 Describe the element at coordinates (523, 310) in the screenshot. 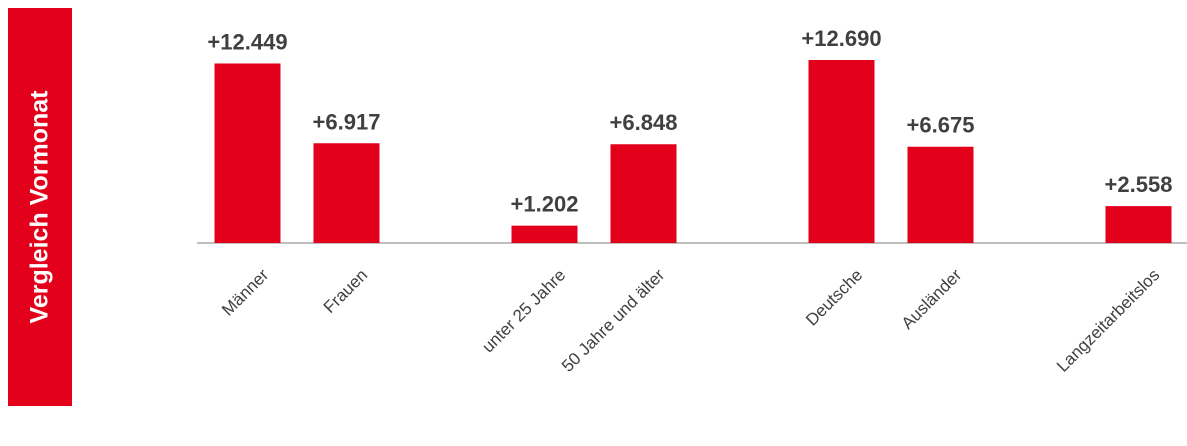

I see `category-label-3: unter 25 Jahre` at that location.